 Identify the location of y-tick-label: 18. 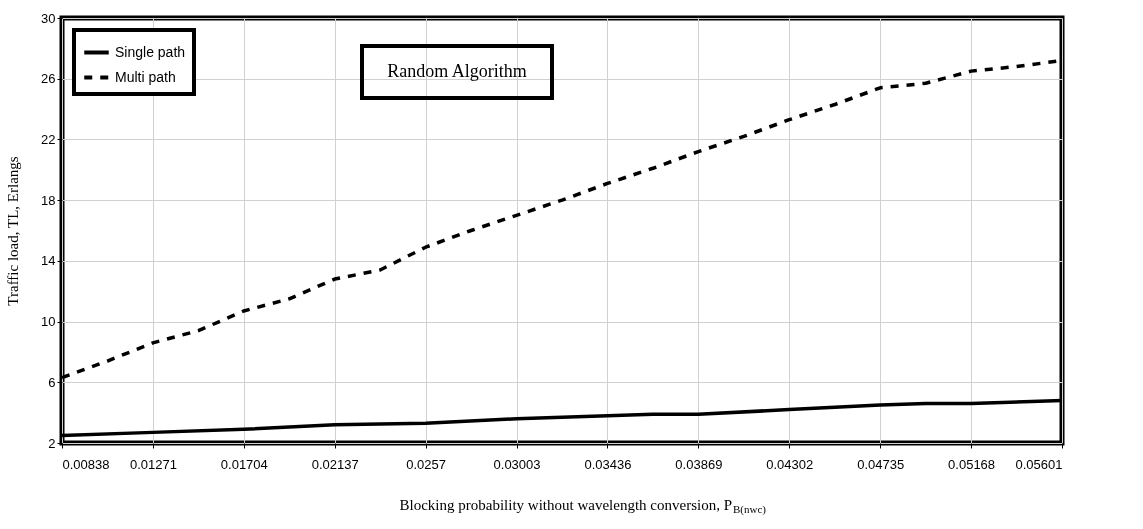
(48, 200).